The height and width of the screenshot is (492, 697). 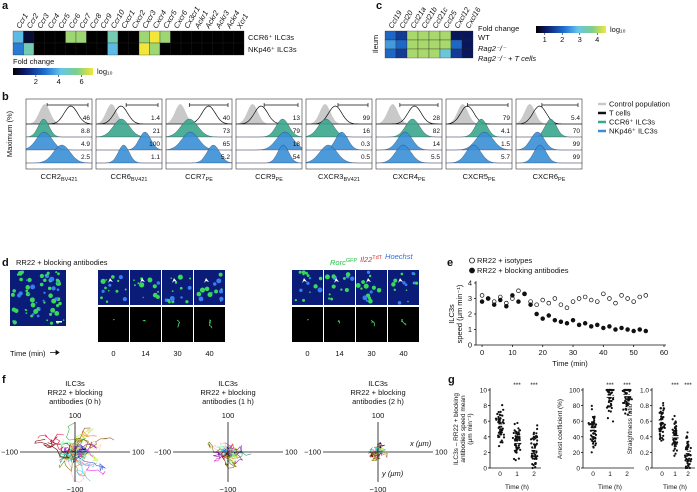 I want to click on channel-superscript: GFP, so click(x=352, y=261).